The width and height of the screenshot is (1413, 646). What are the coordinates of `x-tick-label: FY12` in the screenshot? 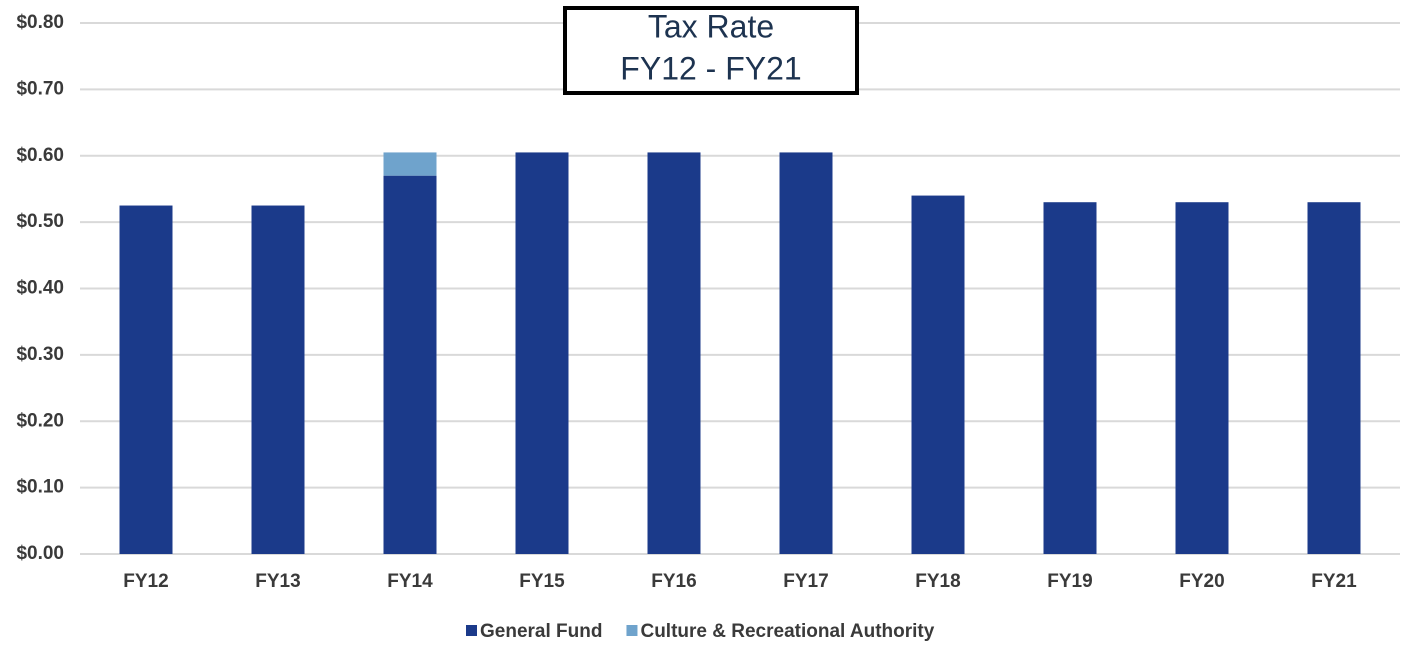 It's located at (145, 581).